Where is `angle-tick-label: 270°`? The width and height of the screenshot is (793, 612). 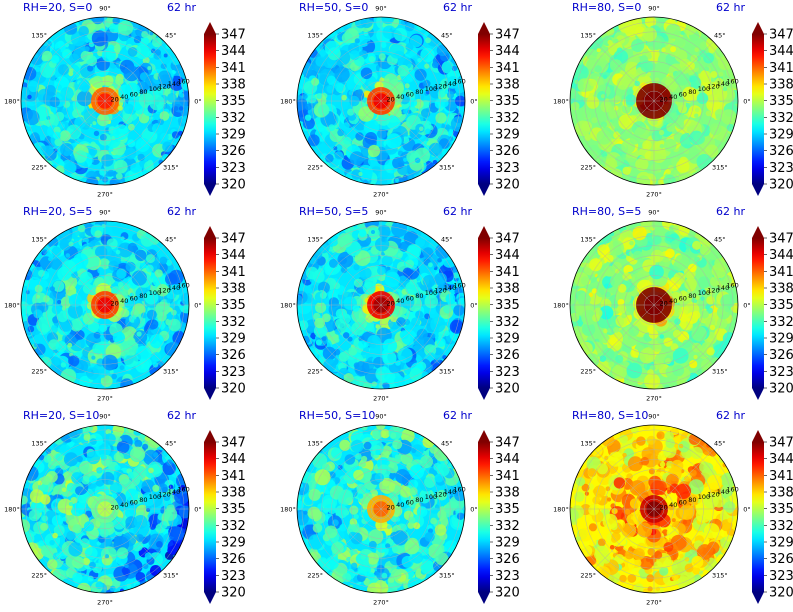
angle-tick-label: 270° is located at coordinates (654, 603).